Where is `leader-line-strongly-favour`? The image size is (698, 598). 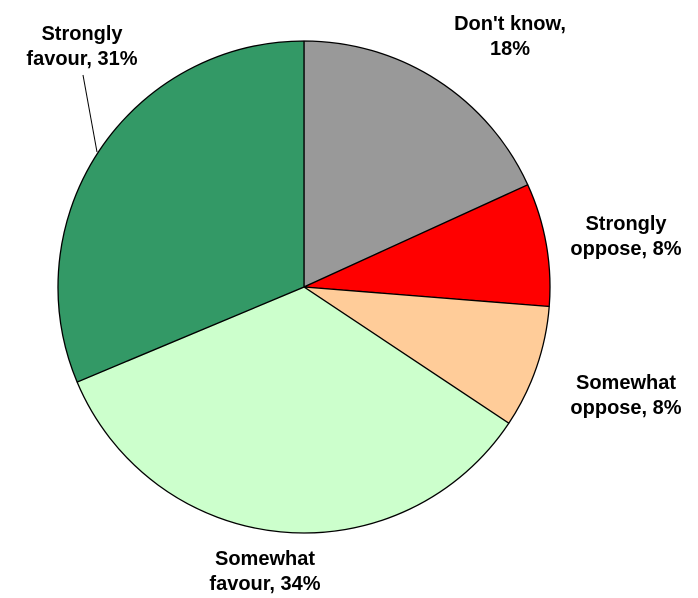 leader-line-strongly-favour is located at coordinates (90, 113).